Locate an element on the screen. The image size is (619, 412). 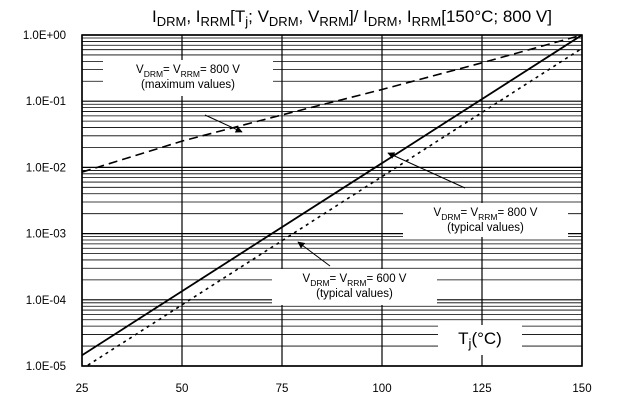
x-tick-label: 75 is located at coordinates (282, 389).